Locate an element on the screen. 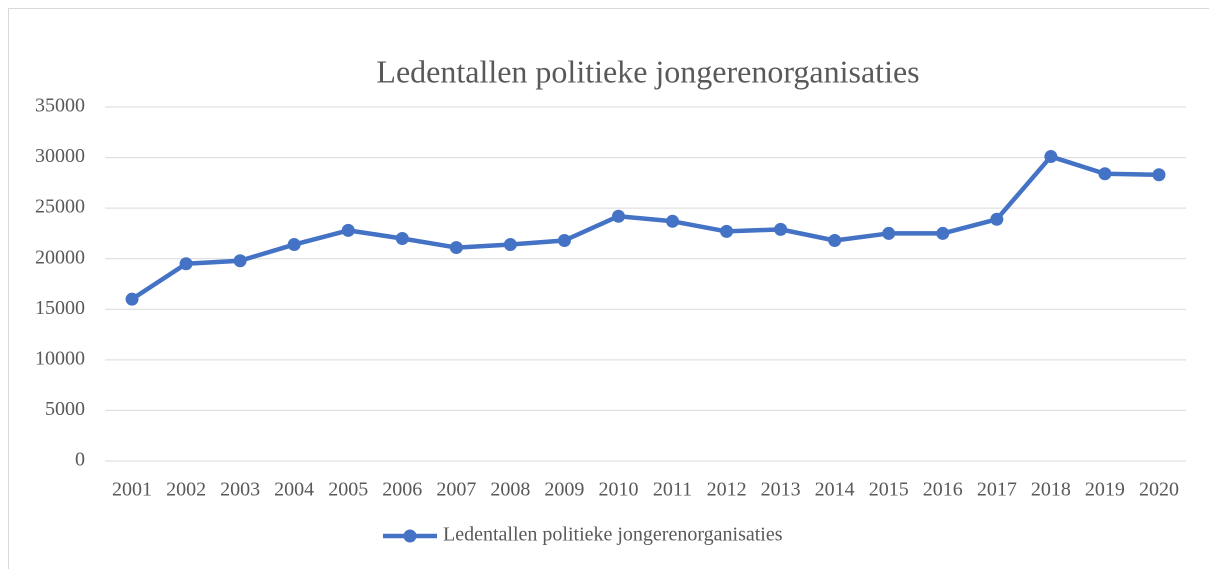 The width and height of the screenshot is (1209, 569). x-tick-label: 2001 is located at coordinates (132, 490).